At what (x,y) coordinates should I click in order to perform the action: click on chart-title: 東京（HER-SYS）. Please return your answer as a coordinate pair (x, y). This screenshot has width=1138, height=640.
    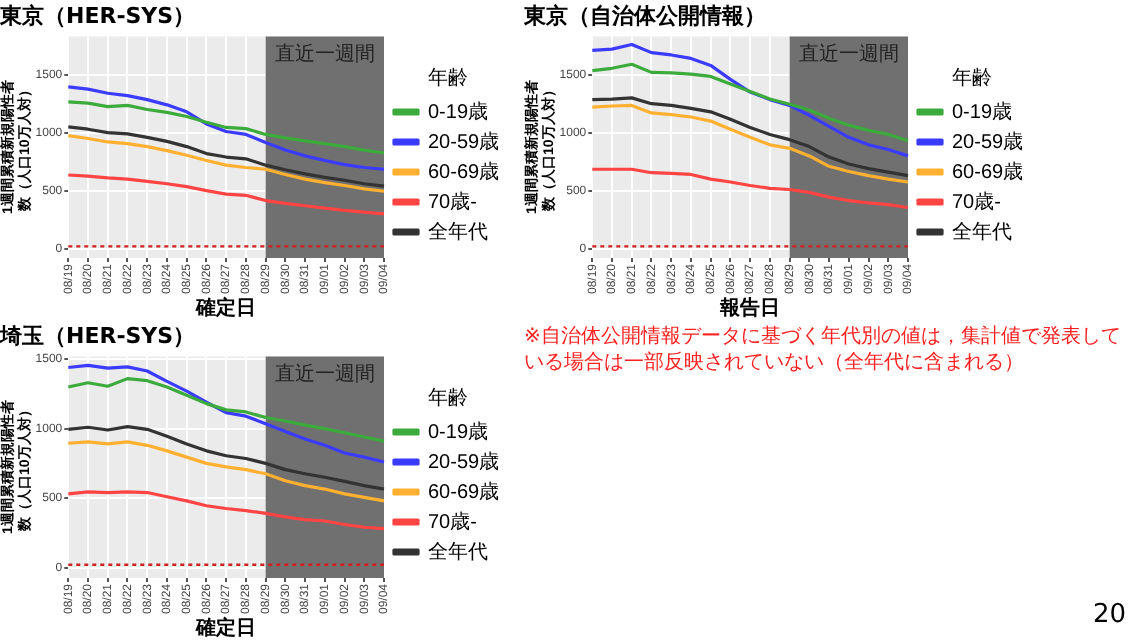
    Looking at the image, I should click on (98, 15).